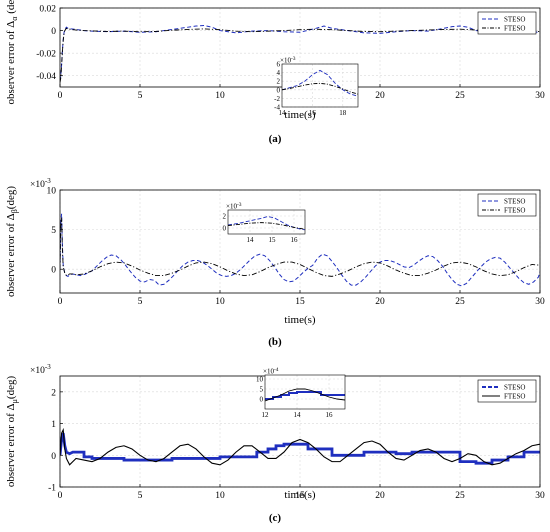 The image size is (550, 532). I want to click on inset-background, so click(320, 85).